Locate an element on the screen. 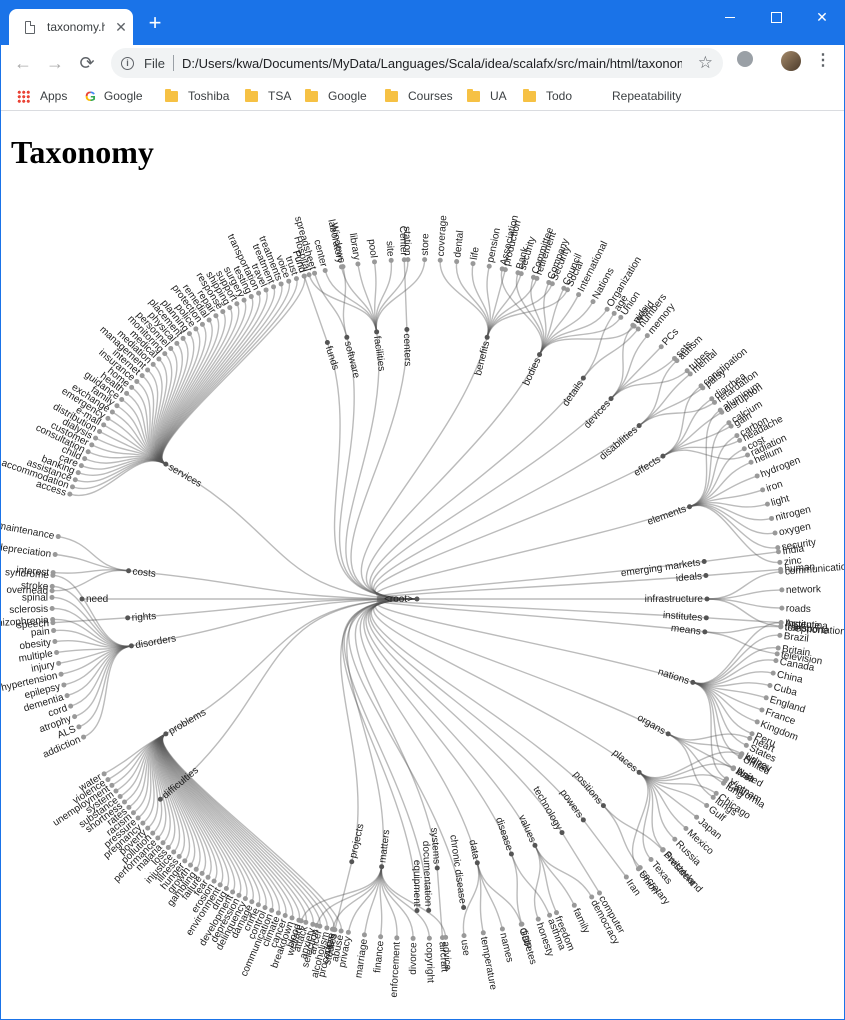 This screenshot has width=845, height=1020. extension-icon is located at coordinates (745, 59).